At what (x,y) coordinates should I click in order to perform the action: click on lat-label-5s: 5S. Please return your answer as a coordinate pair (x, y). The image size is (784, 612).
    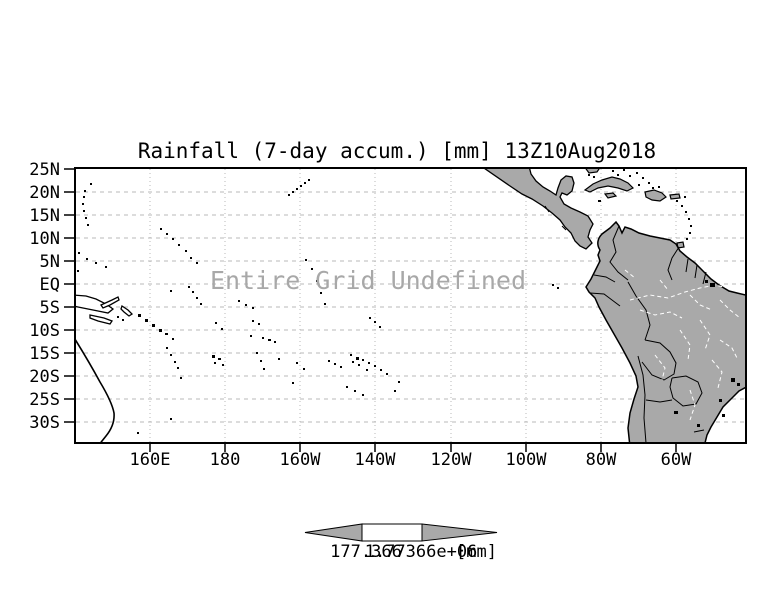
    Looking at the image, I should click on (50, 308).